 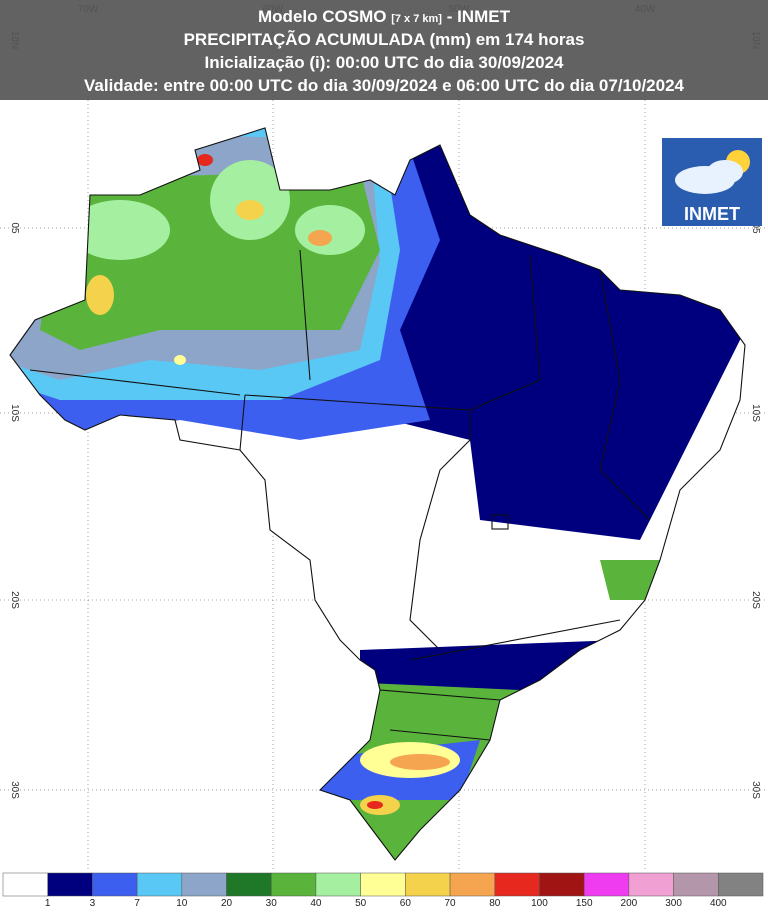 What do you see at coordinates (712, 214) in the screenshot?
I see `logo-text: INMET` at bounding box center [712, 214].